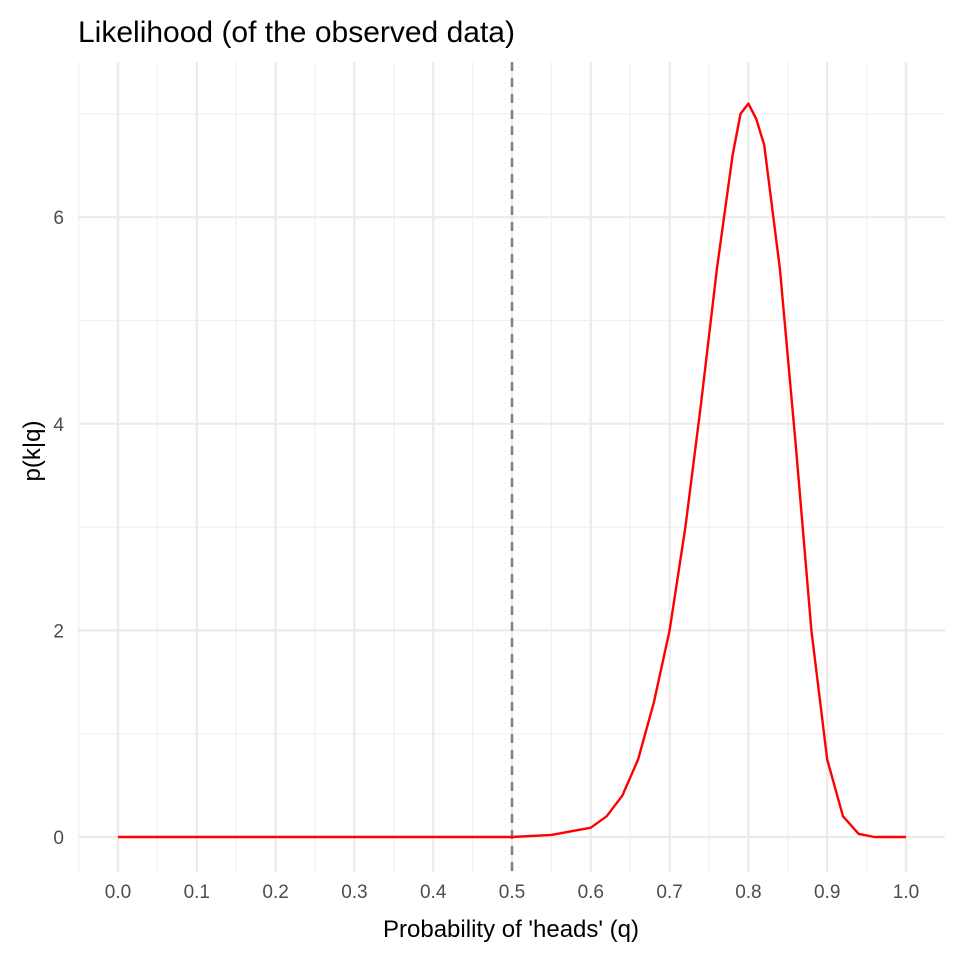 The height and width of the screenshot is (960, 960). What do you see at coordinates (669, 892) in the screenshot?
I see `x-tick-label: 0.7` at bounding box center [669, 892].